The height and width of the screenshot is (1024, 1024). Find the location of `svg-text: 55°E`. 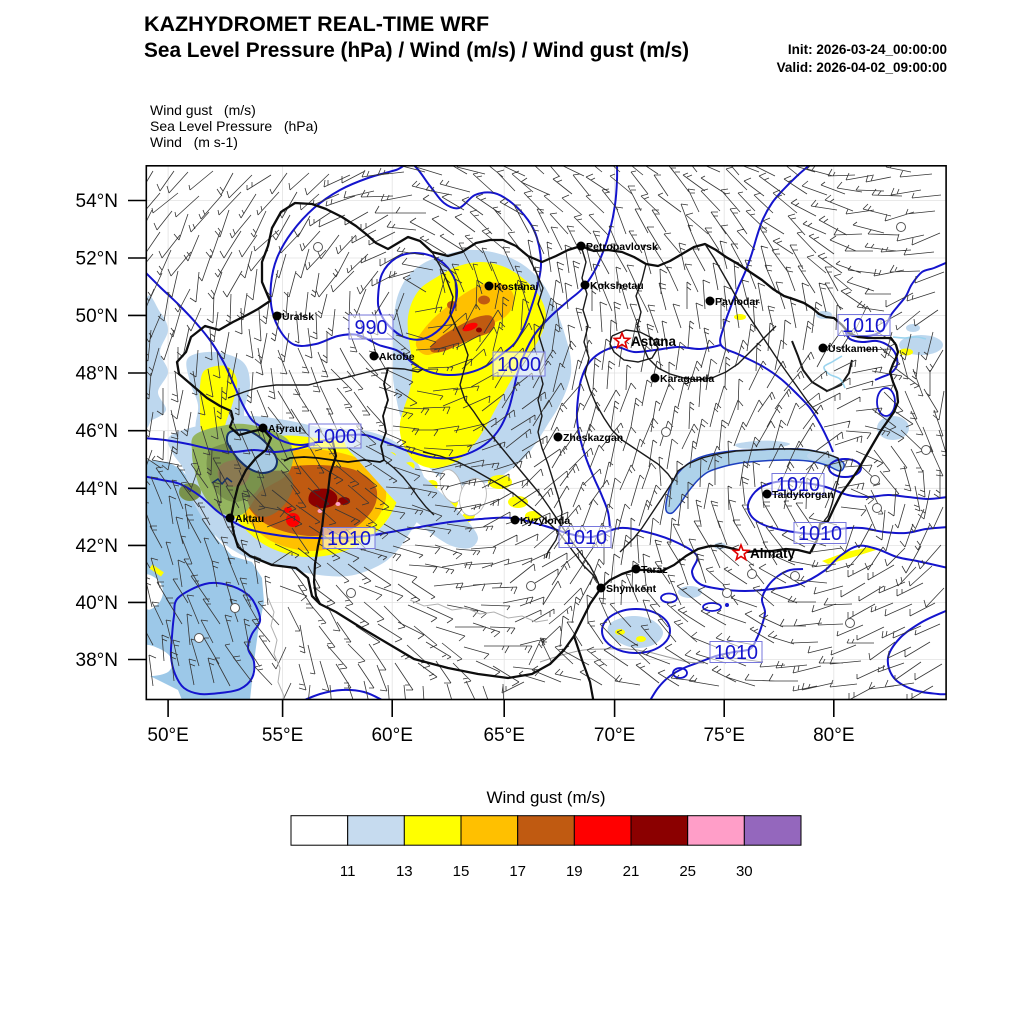

svg-text: 55°E is located at coordinates (282, 735).